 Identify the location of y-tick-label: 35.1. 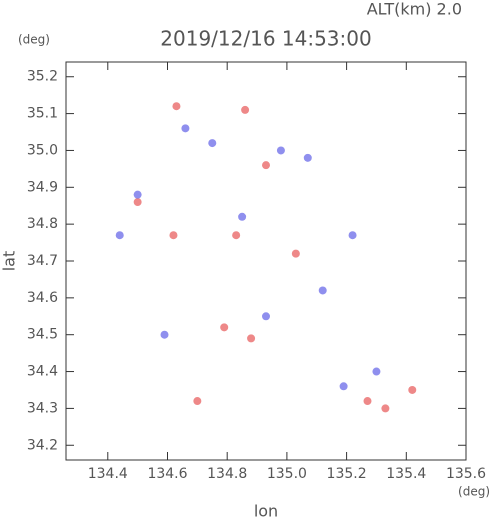
(42, 114).